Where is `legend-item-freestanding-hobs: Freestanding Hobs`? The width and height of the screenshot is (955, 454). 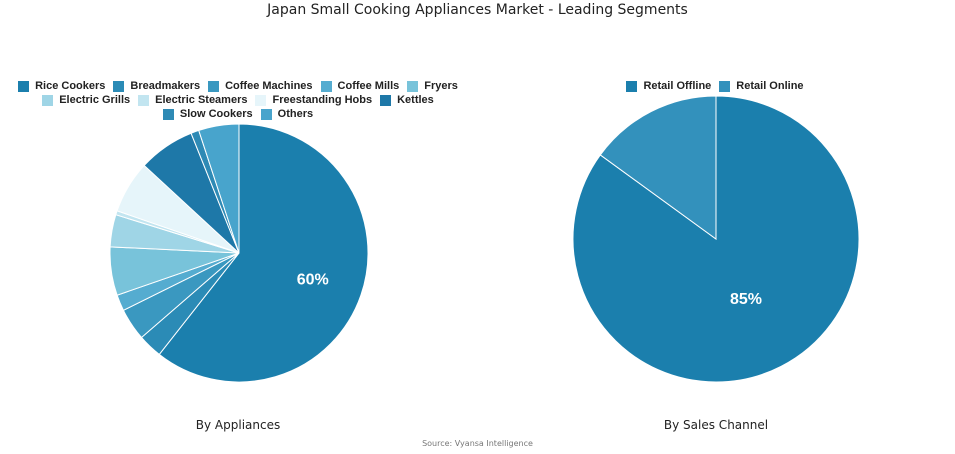 legend-item-freestanding-hobs: Freestanding Hobs is located at coordinates (313, 100).